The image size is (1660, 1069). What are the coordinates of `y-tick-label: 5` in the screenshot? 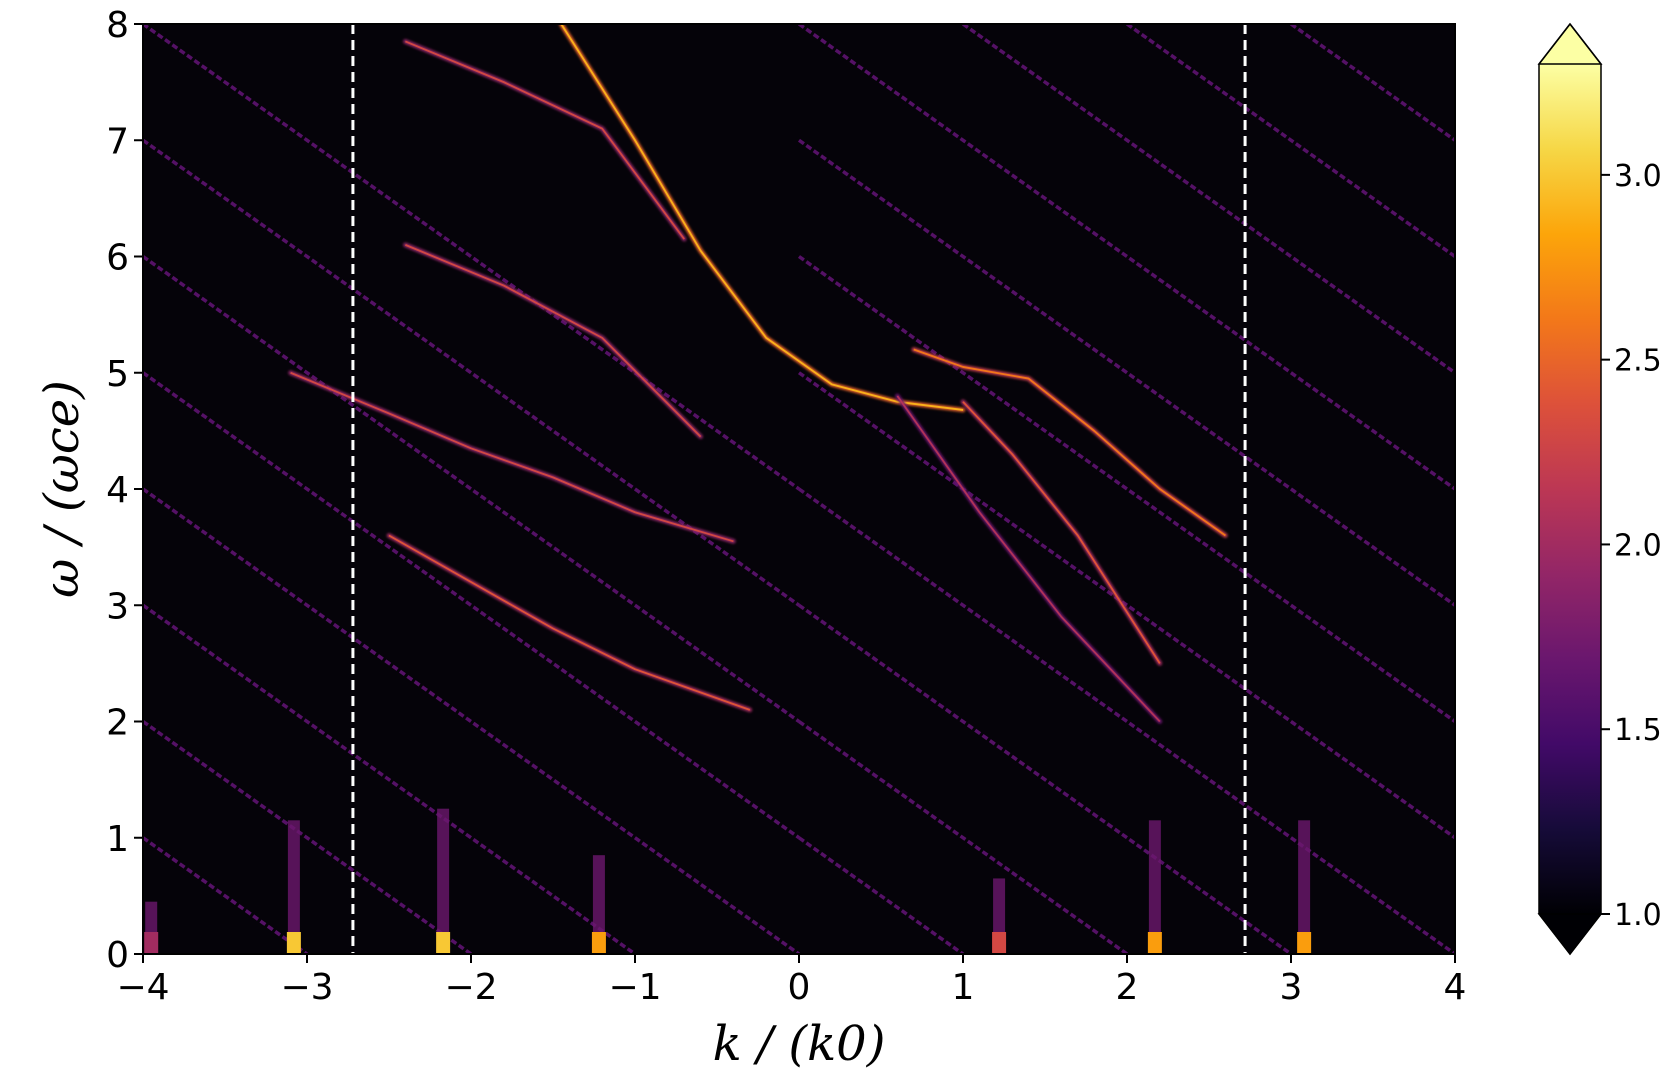 It's located at (117, 374).